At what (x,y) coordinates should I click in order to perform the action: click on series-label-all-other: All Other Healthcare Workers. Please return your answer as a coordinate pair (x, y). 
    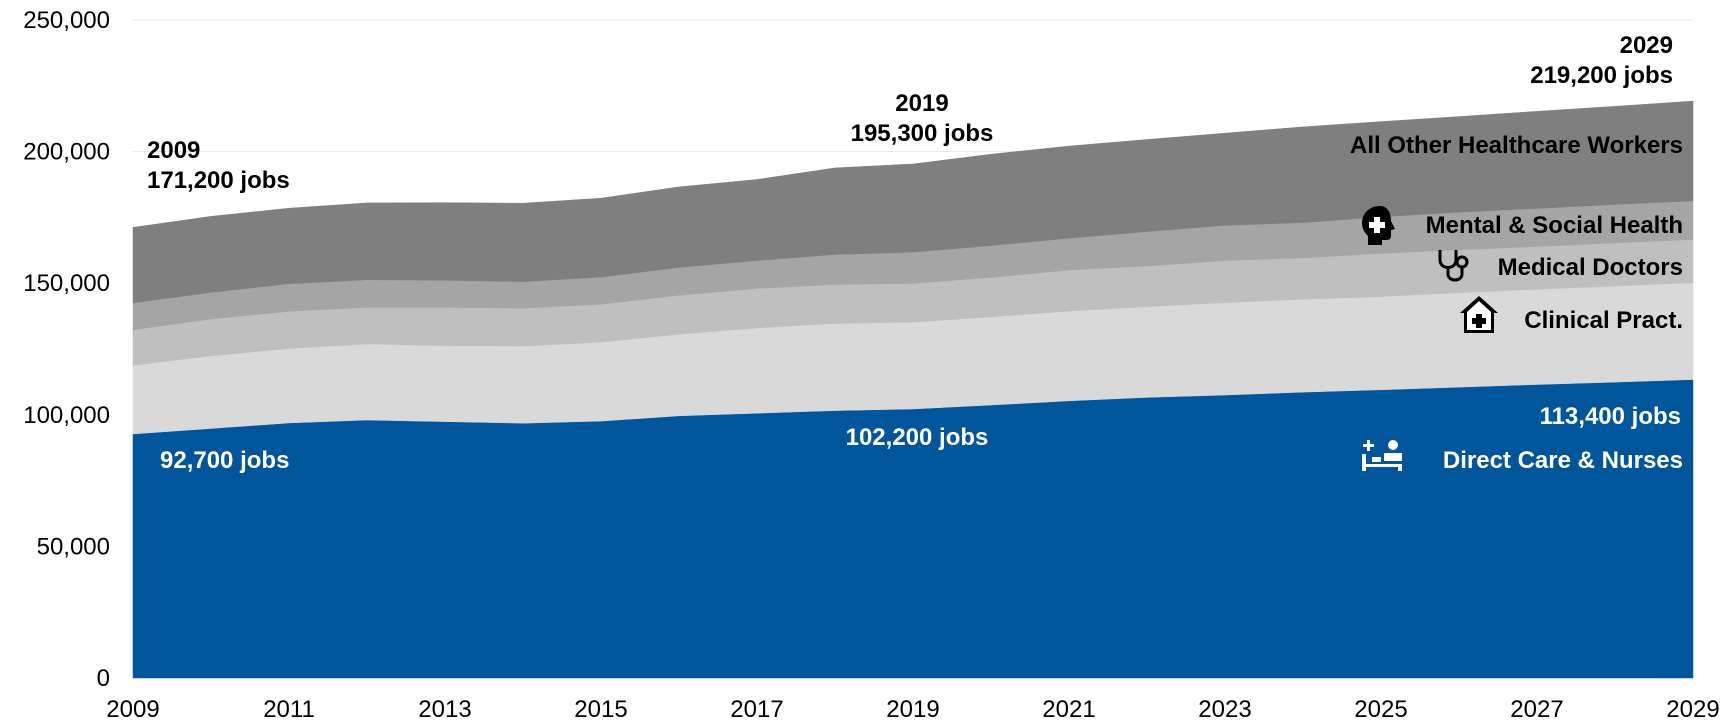
    Looking at the image, I should click on (1516, 145).